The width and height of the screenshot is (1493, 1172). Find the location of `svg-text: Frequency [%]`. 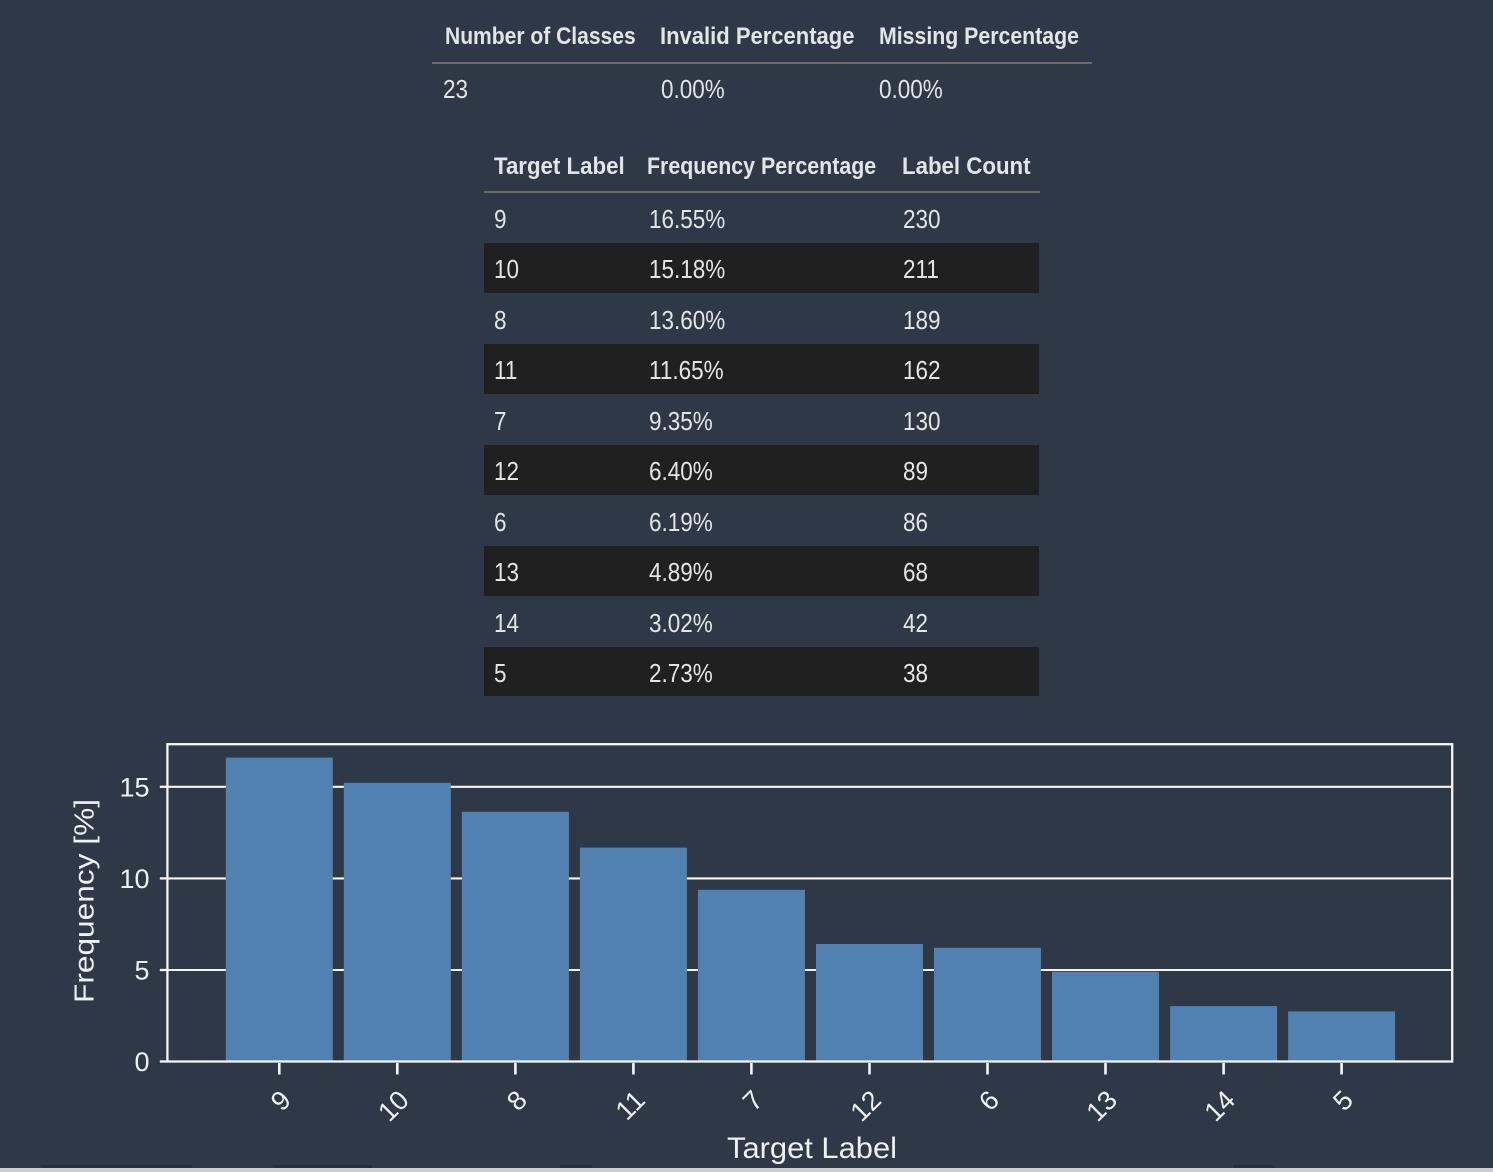

svg-text: Frequency [%] is located at coordinates (84, 901).